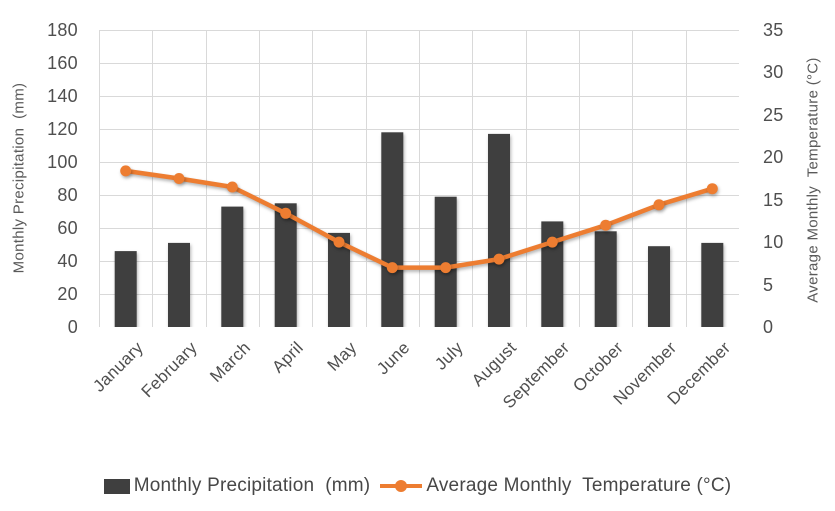 The image size is (835, 511). Describe the element at coordinates (813, 180) in the screenshot. I see `right-axis-title: Average Monthly Temperature (°C)` at that location.